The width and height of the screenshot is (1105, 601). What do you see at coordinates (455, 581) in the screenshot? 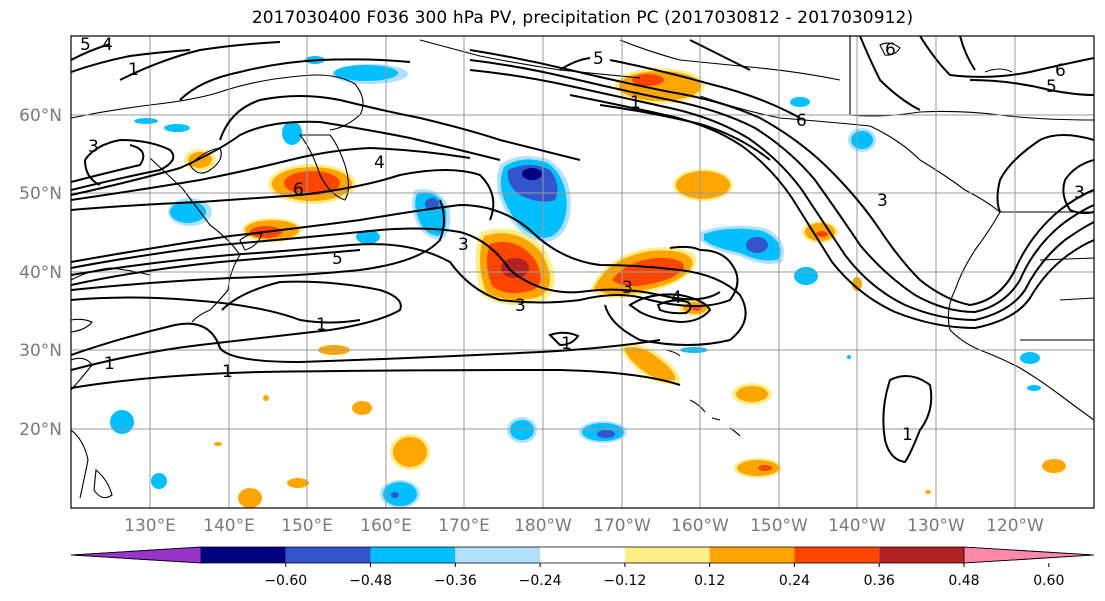
I see `colorbar-tick-label: −0.36` at bounding box center [455, 581].